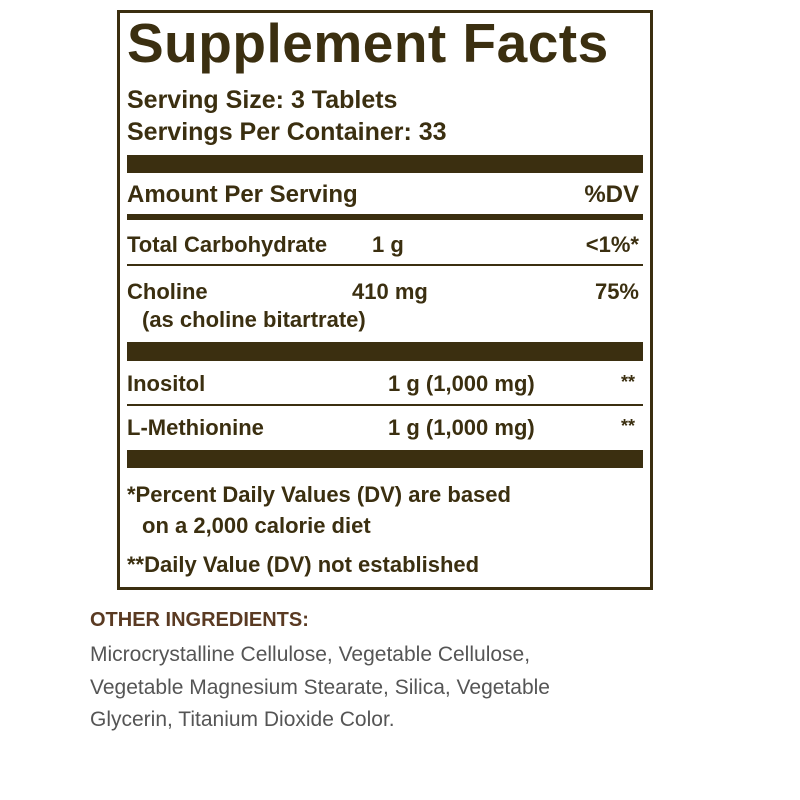 This screenshot has width=800, height=800. I want to click on row-name: L-Methionine, so click(195, 427).